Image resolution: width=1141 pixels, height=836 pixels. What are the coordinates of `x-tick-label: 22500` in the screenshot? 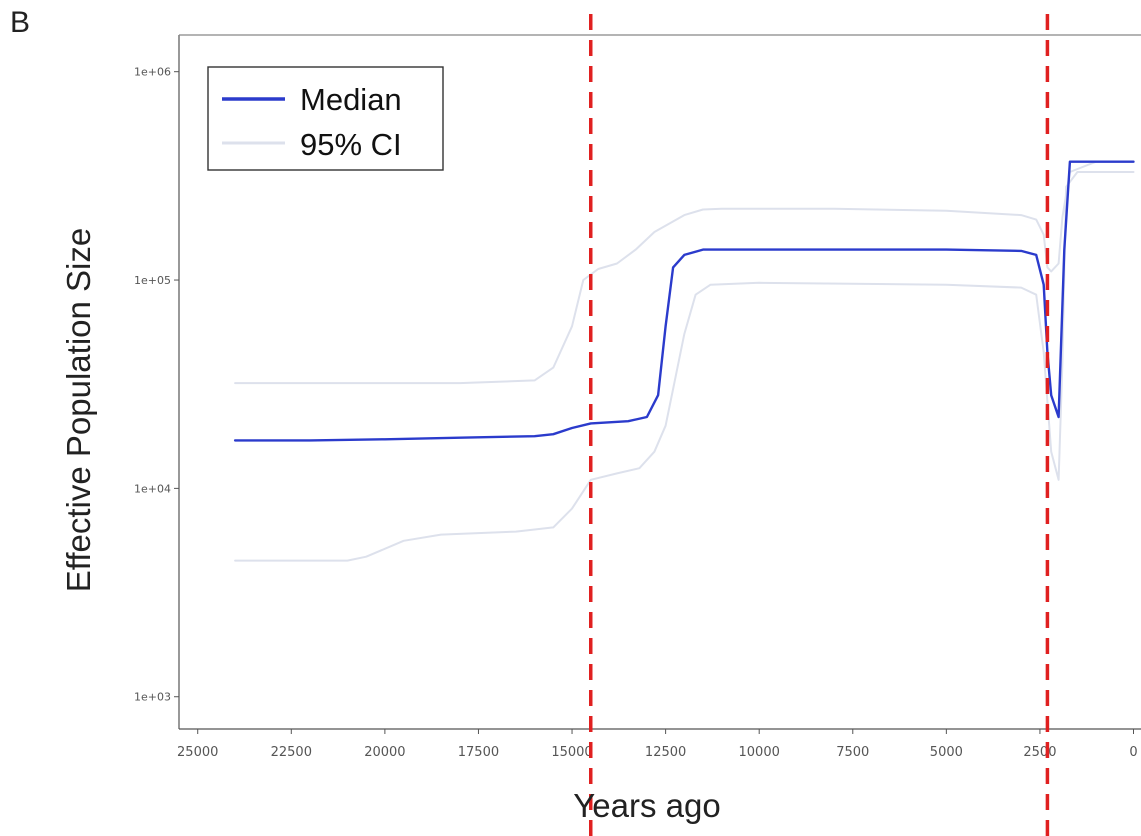 It's located at (291, 752).